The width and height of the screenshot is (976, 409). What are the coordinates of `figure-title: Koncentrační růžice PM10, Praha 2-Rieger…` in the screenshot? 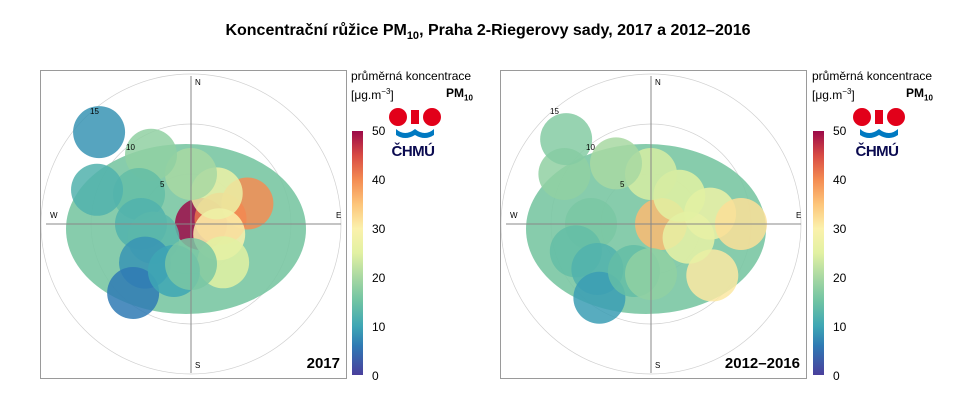 It's located at (488, 32).